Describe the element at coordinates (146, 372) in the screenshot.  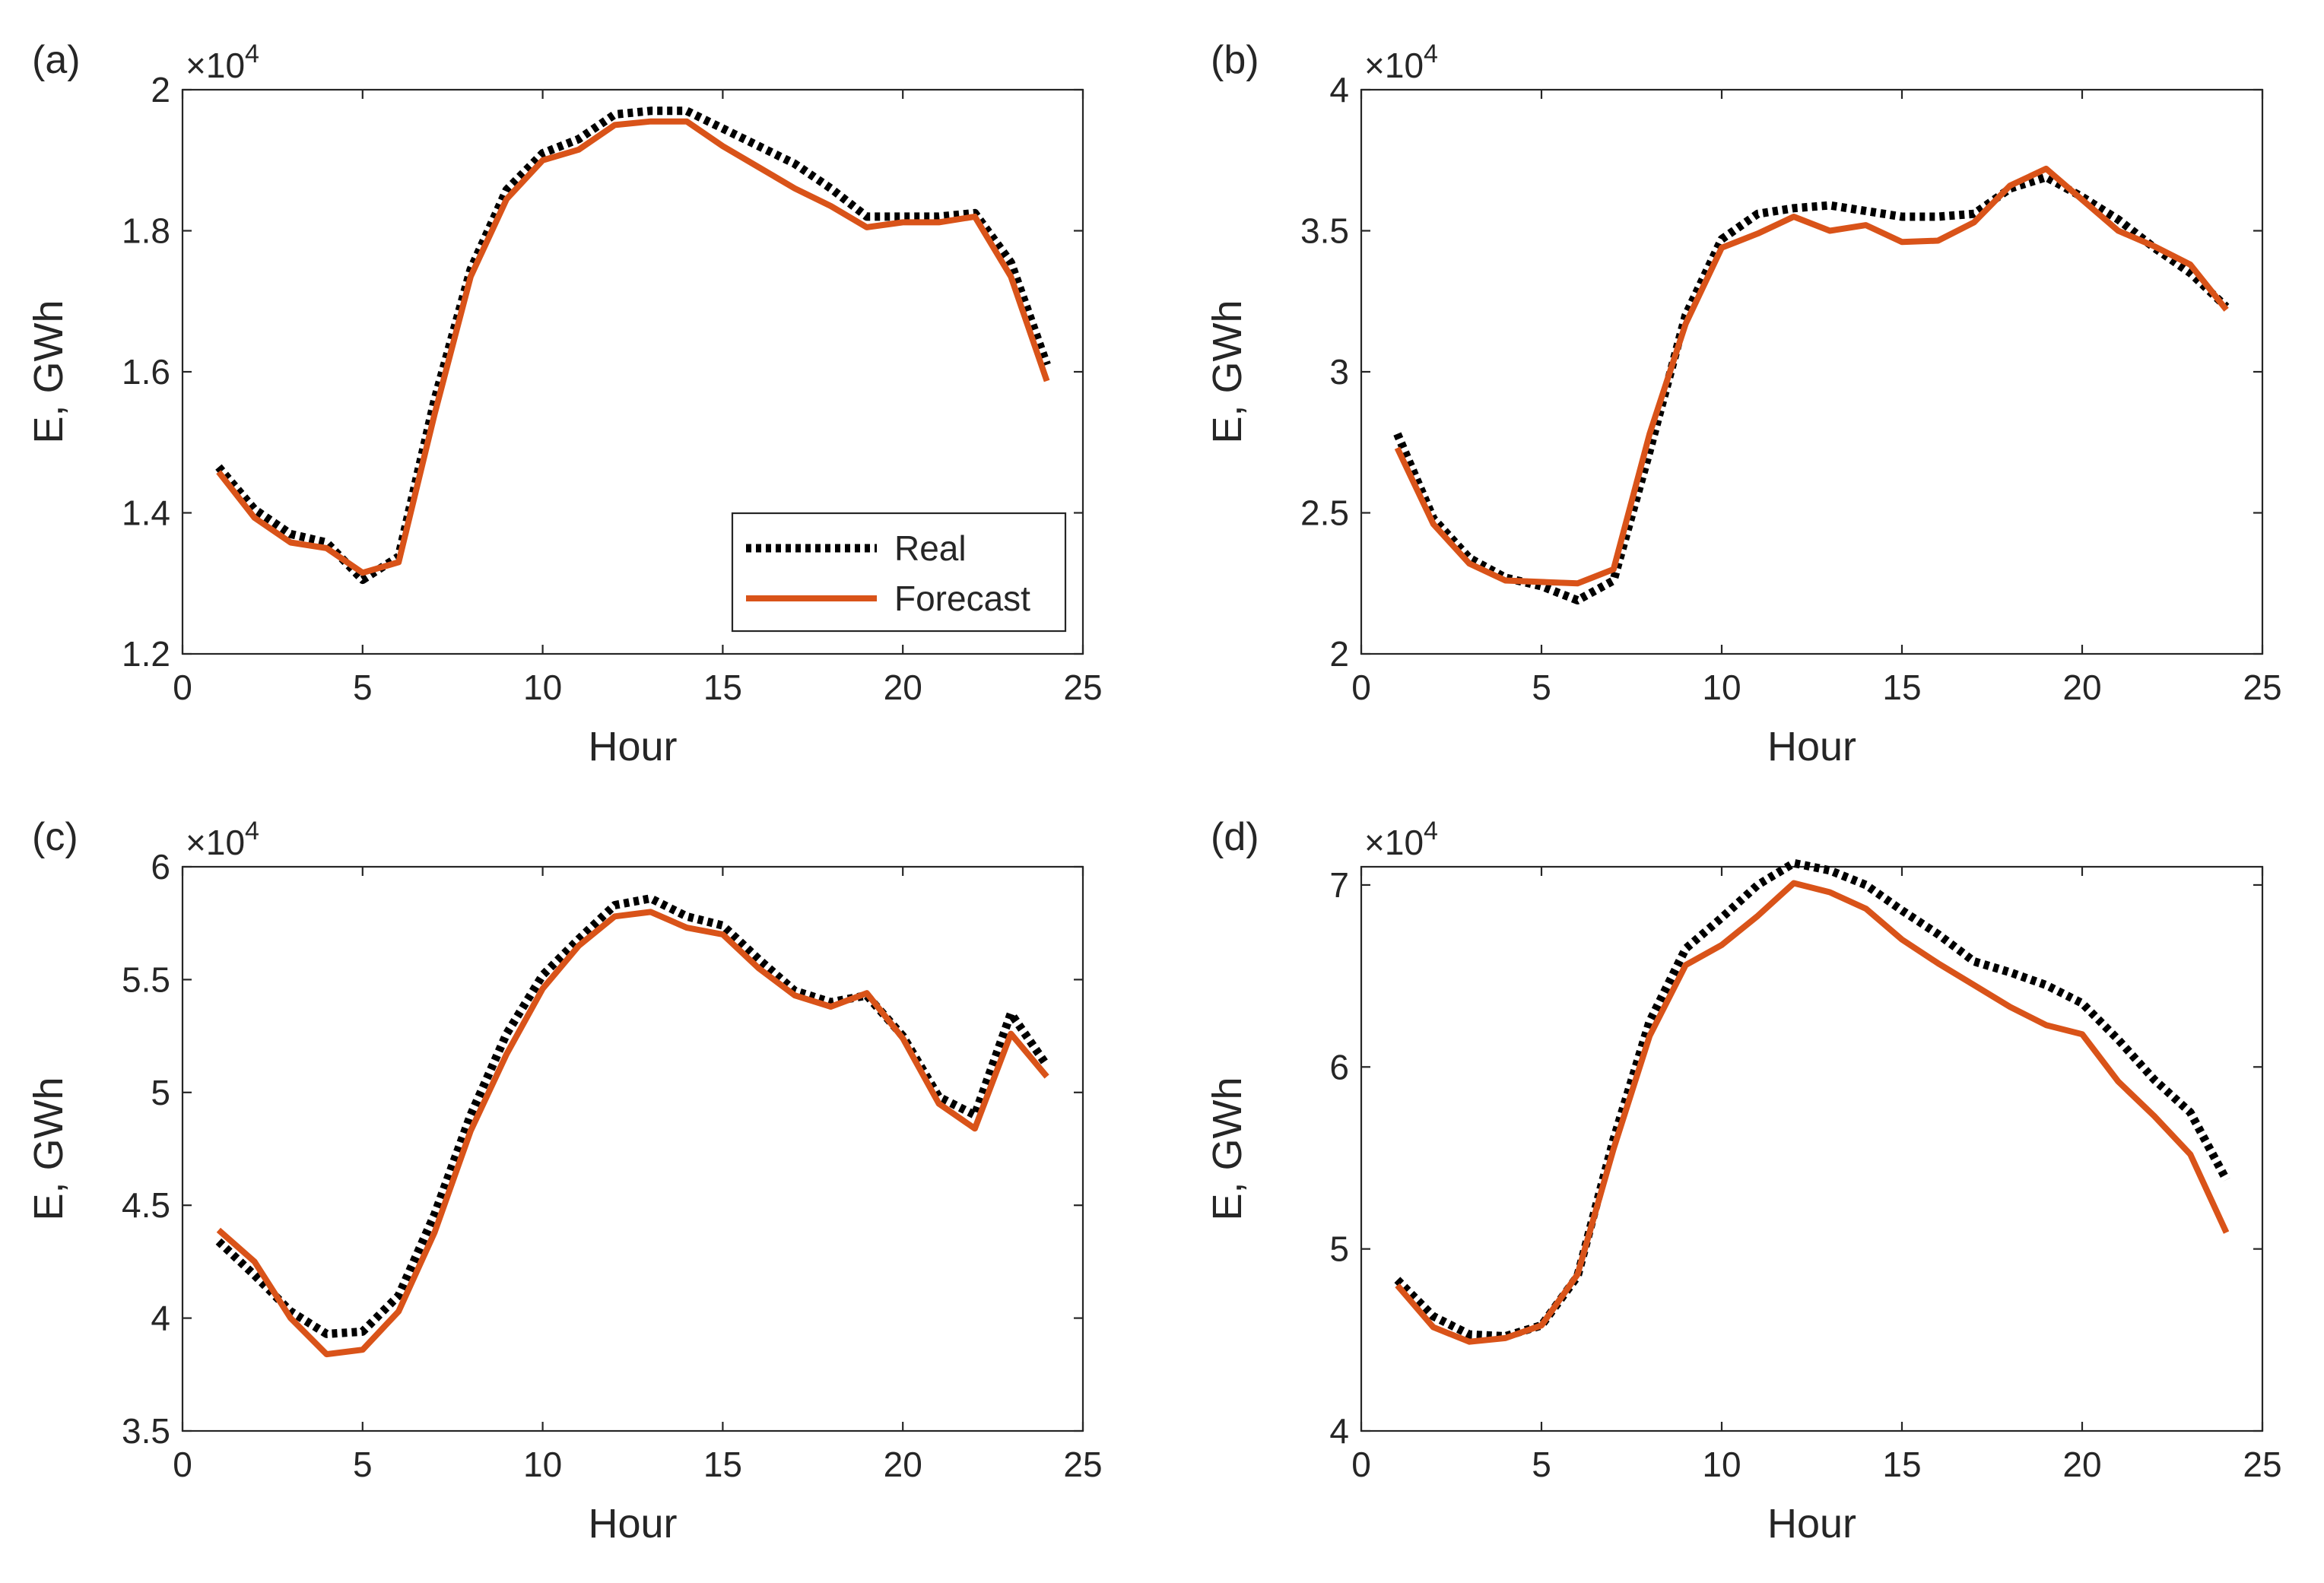
I see `y-tick-label: 1.6` at that location.